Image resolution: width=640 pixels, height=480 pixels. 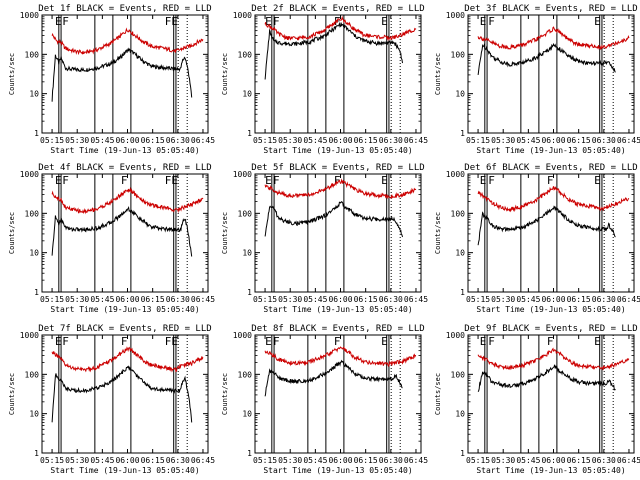 What do you see at coordinates (337, 9) in the screenshot?
I see `chart-title: Det 2f BLACK = Events, RED = LLD` at bounding box center [337, 9].